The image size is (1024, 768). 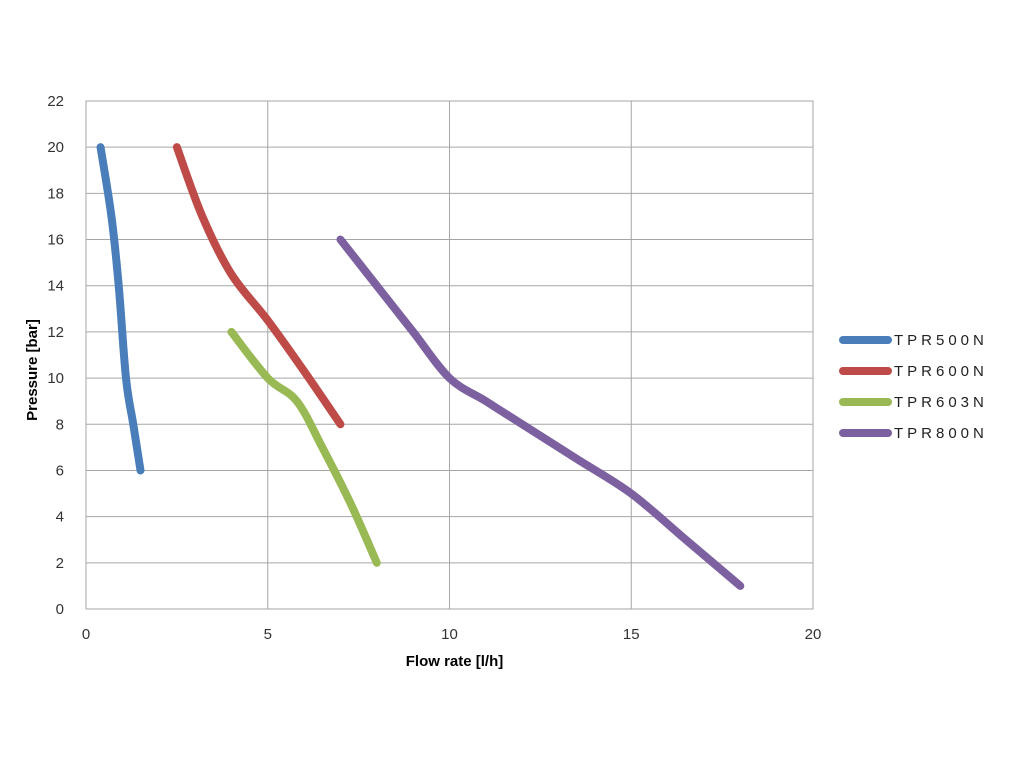 I want to click on y-tick-label: 16, so click(x=55, y=240).